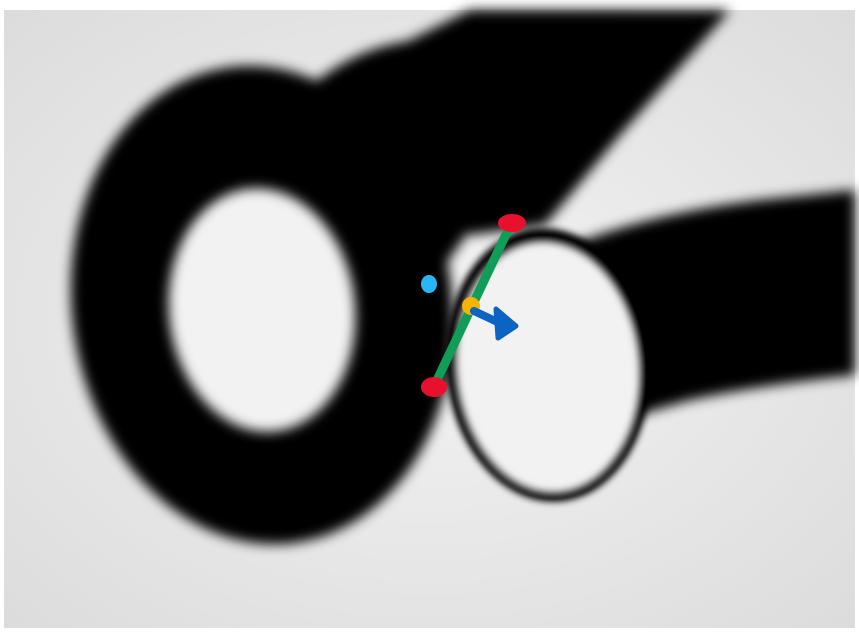 Image resolution: width=859 pixels, height=635 pixels. Describe the element at coordinates (434, 387) in the screenshot. I see `endpoint-bottom-marker` at that location.